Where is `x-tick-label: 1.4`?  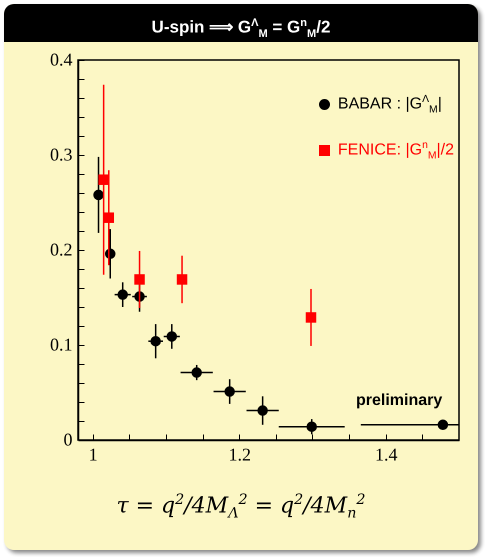 x-tick-label: 1.4 is located at coordinates (386, 454).